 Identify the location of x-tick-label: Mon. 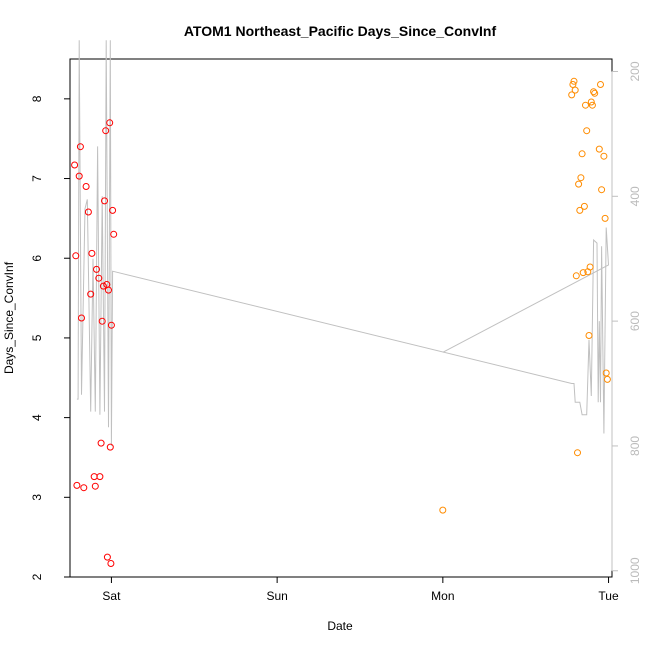
(442, 596).